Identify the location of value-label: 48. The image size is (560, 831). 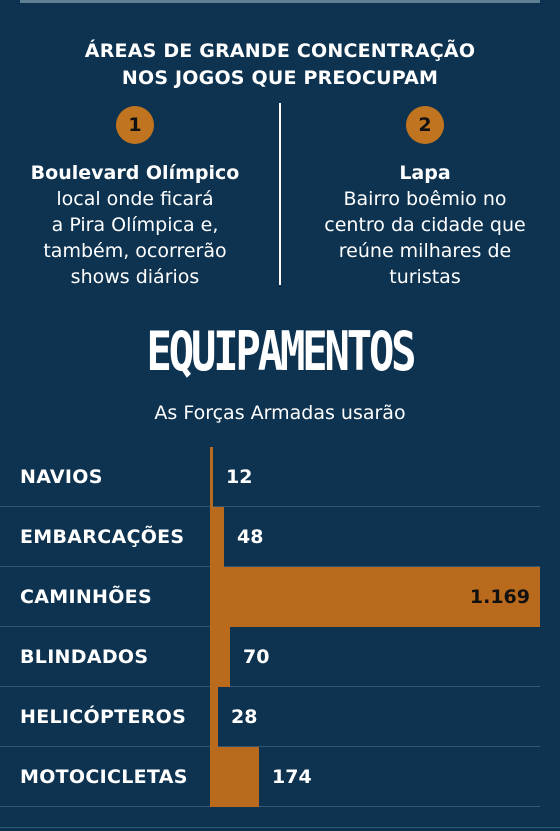
(250, 537).